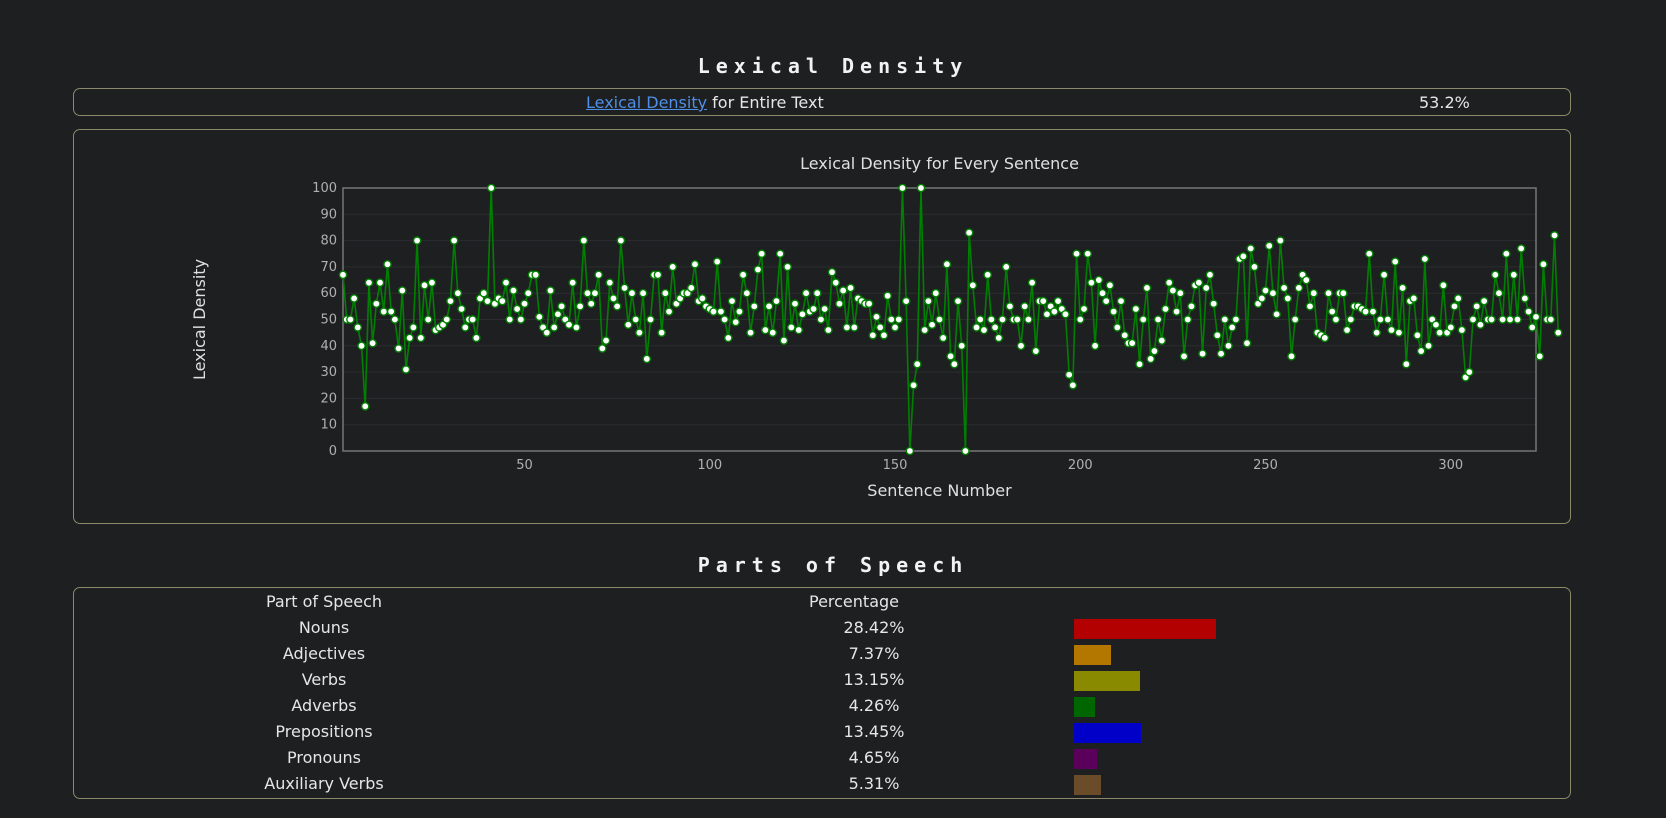  What do you see at coordinates (833, 66) in the screenshot?
I see `lexical-density-title: Lexical Density` at bounding box center [833, 66].